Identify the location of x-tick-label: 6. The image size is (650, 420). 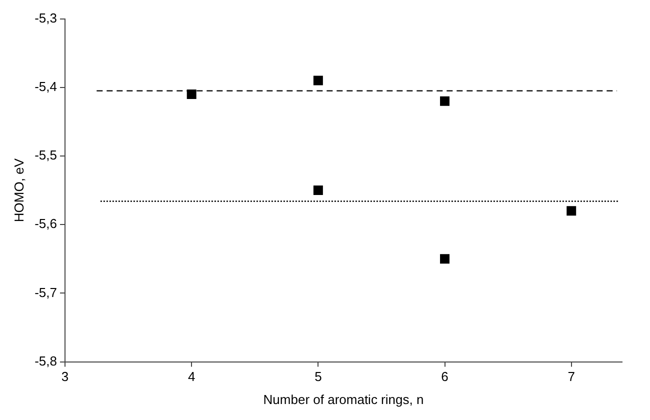
(444, 376).